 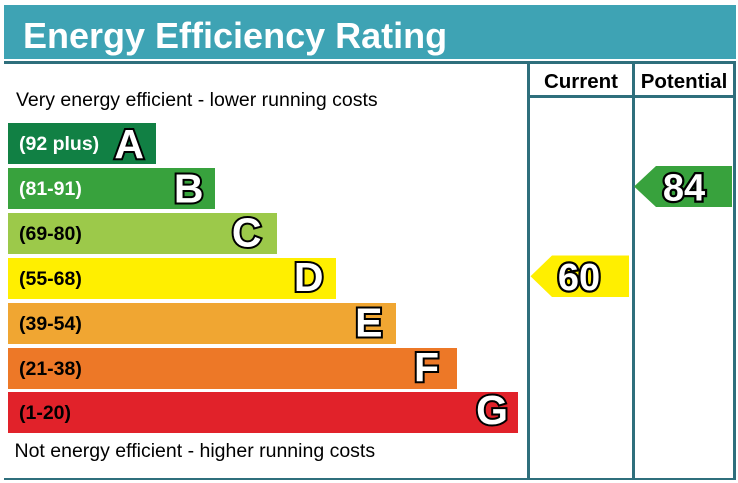 What do you see at coordinates (247, 233) in the screenshot?
I see `svg-text: C` at bounding box center [247, 233].